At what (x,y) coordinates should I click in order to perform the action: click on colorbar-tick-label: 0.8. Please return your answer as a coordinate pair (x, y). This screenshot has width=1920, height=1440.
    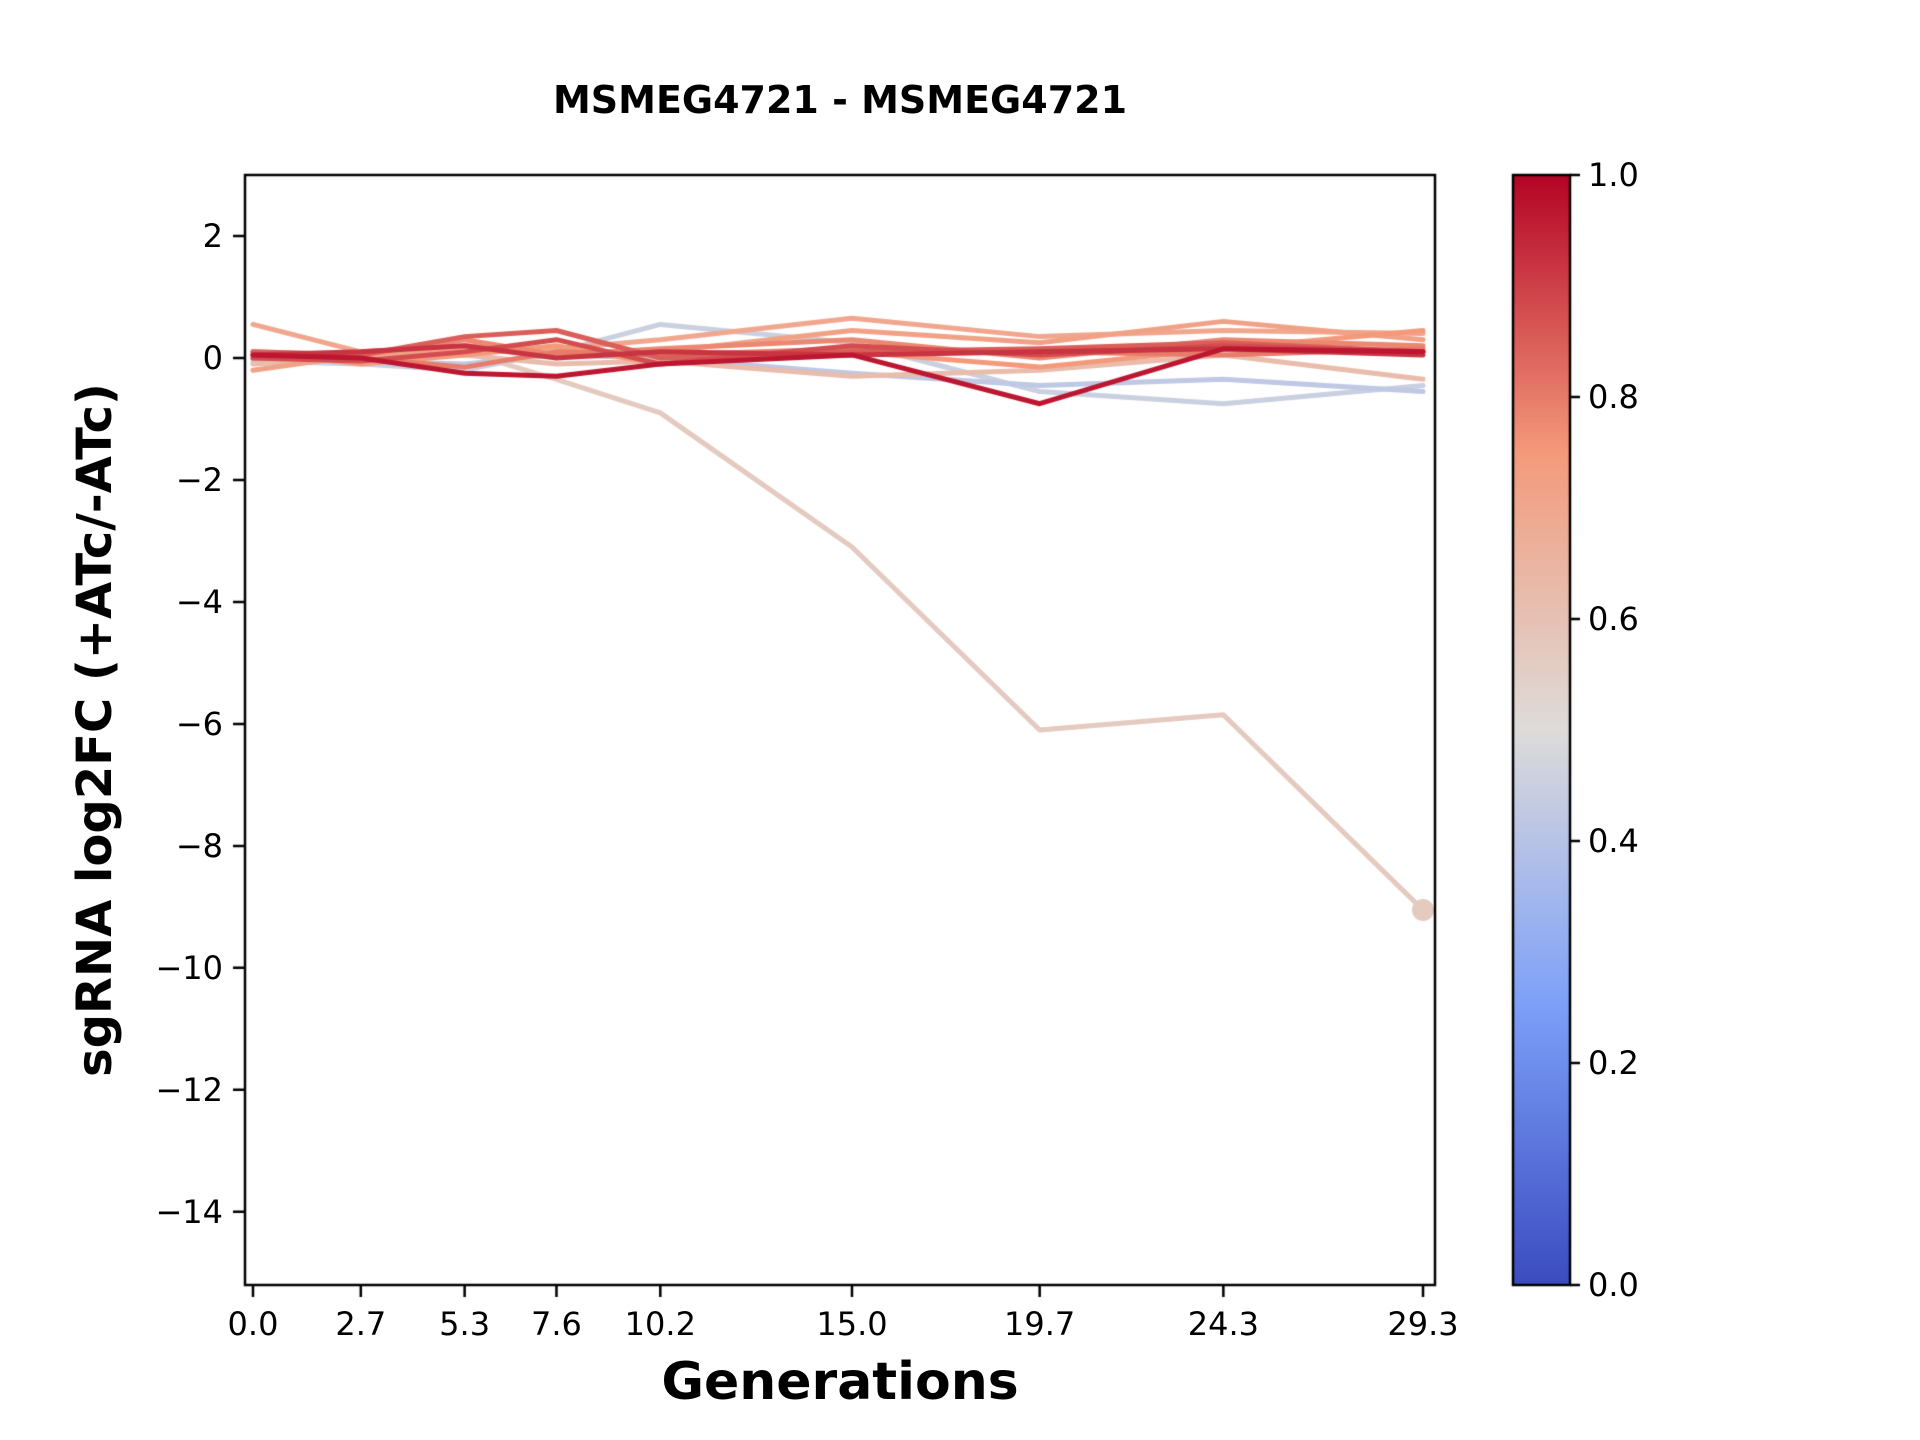
    Looking at the image, I should click on (1613, 397).